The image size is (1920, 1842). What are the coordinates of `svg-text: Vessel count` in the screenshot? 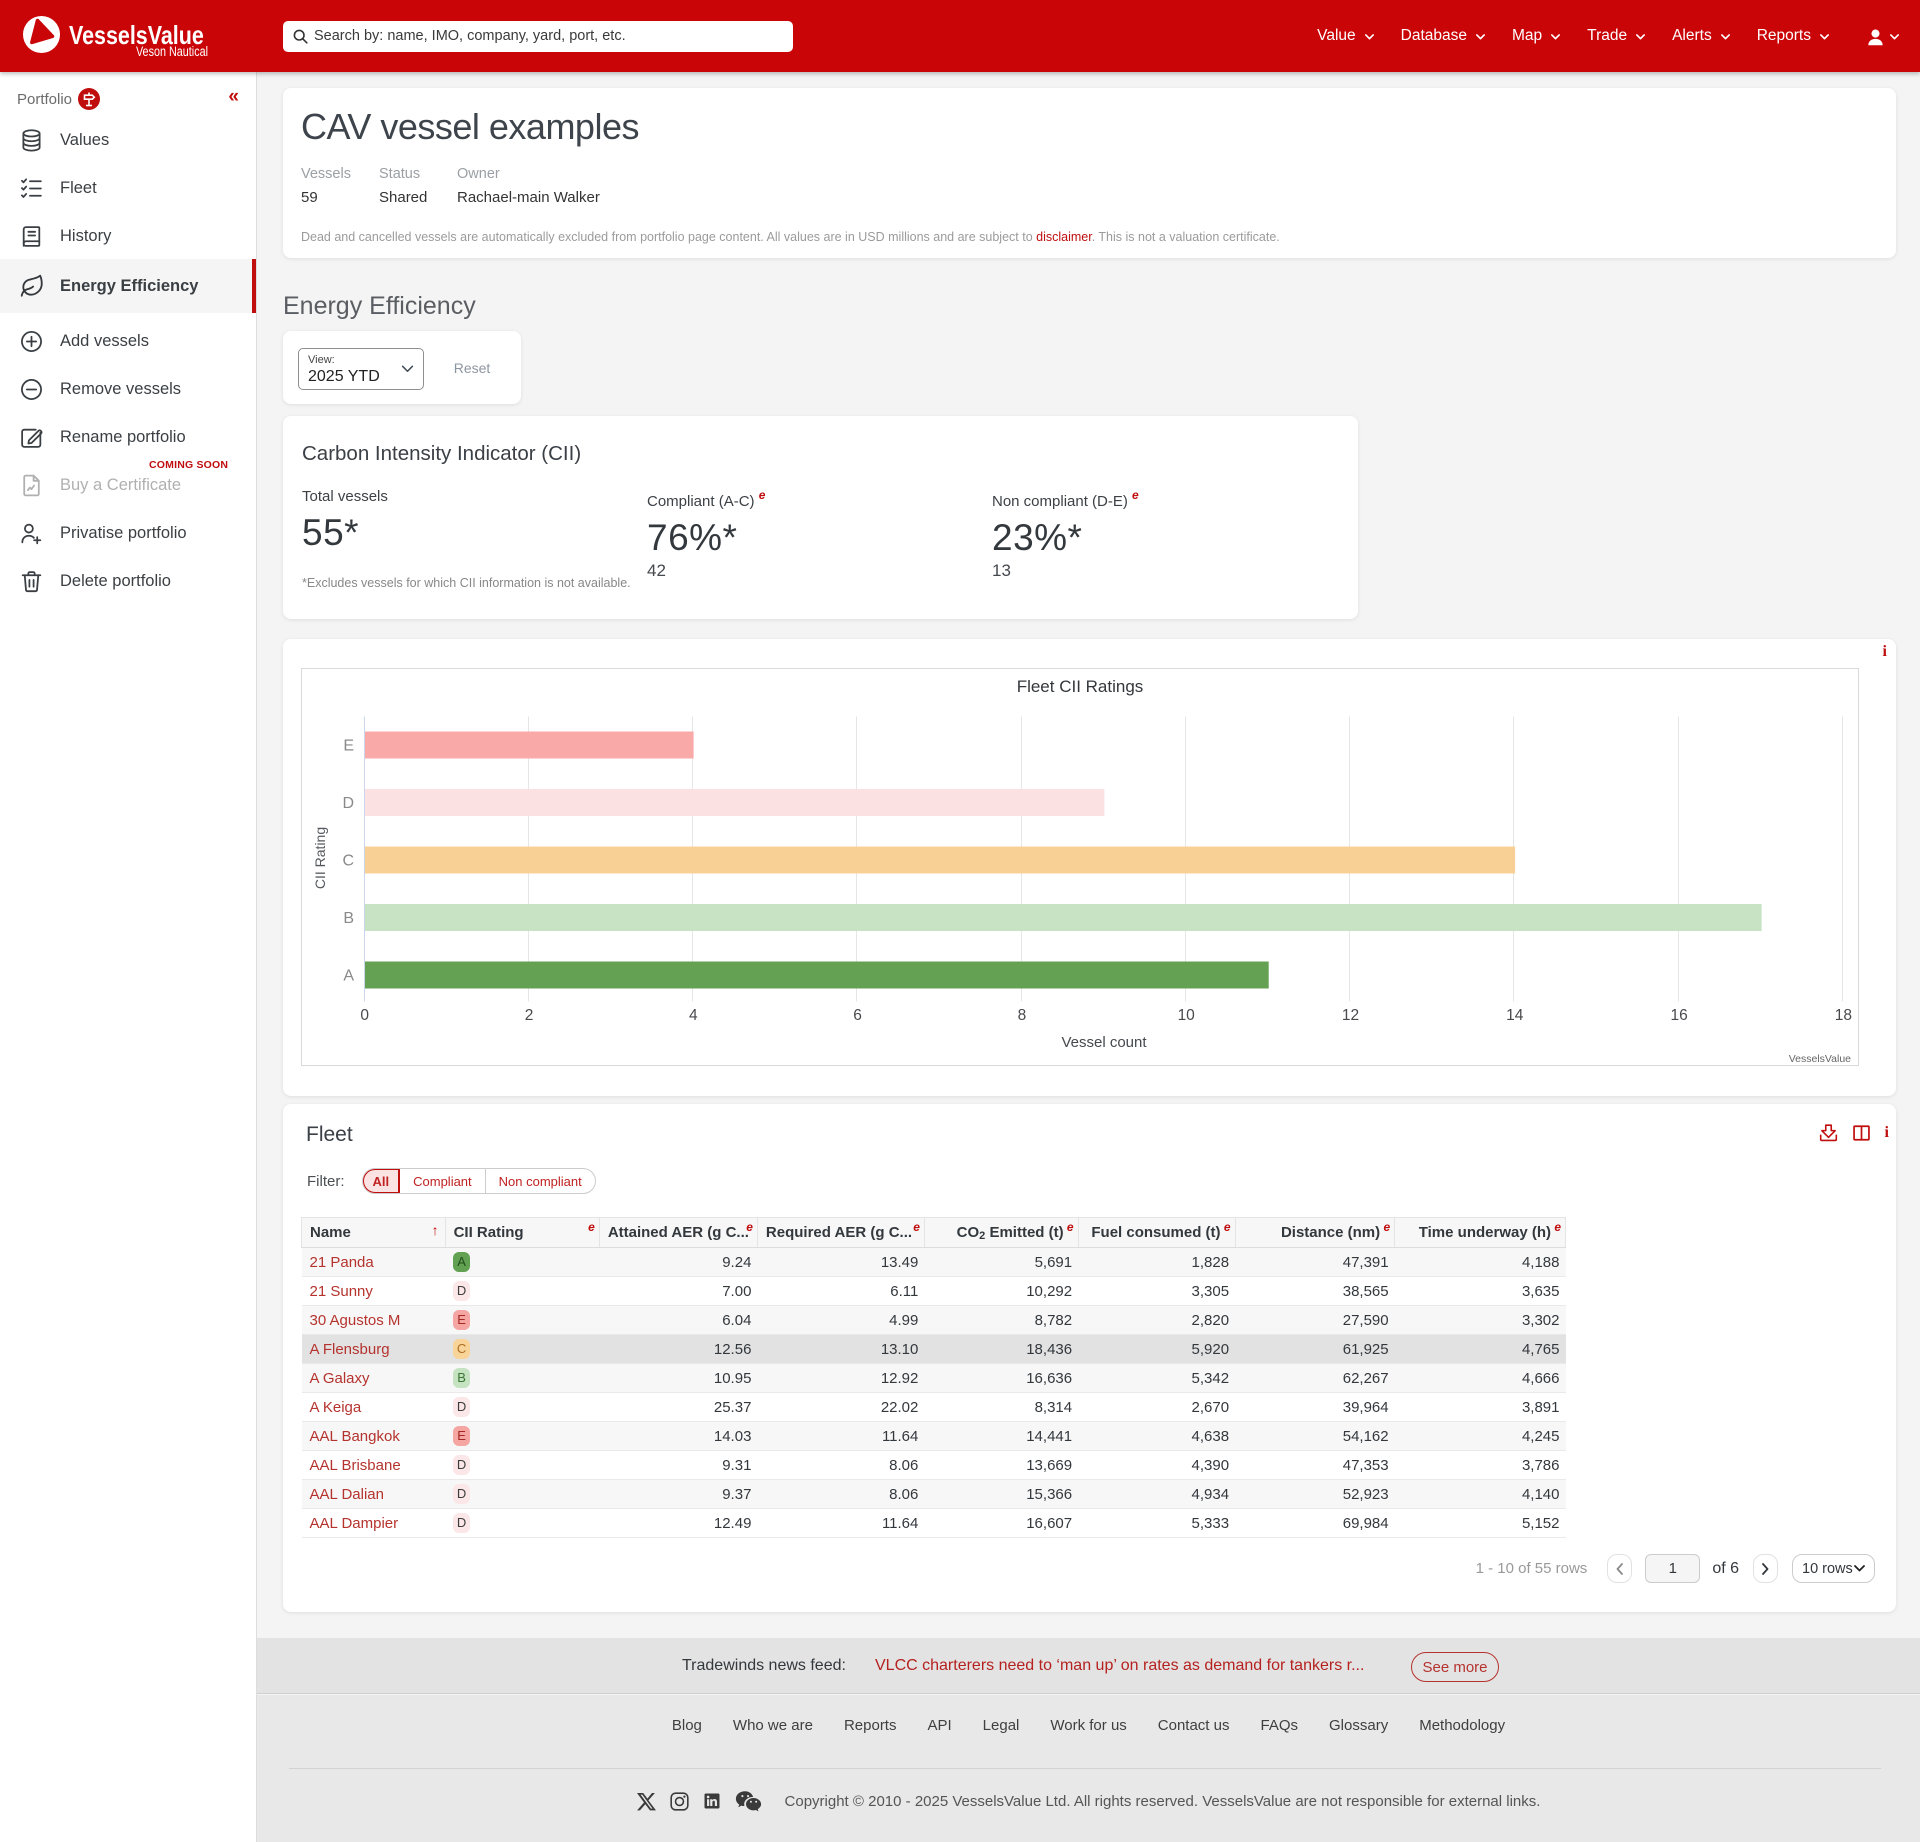 It's located at (1104, 1042).